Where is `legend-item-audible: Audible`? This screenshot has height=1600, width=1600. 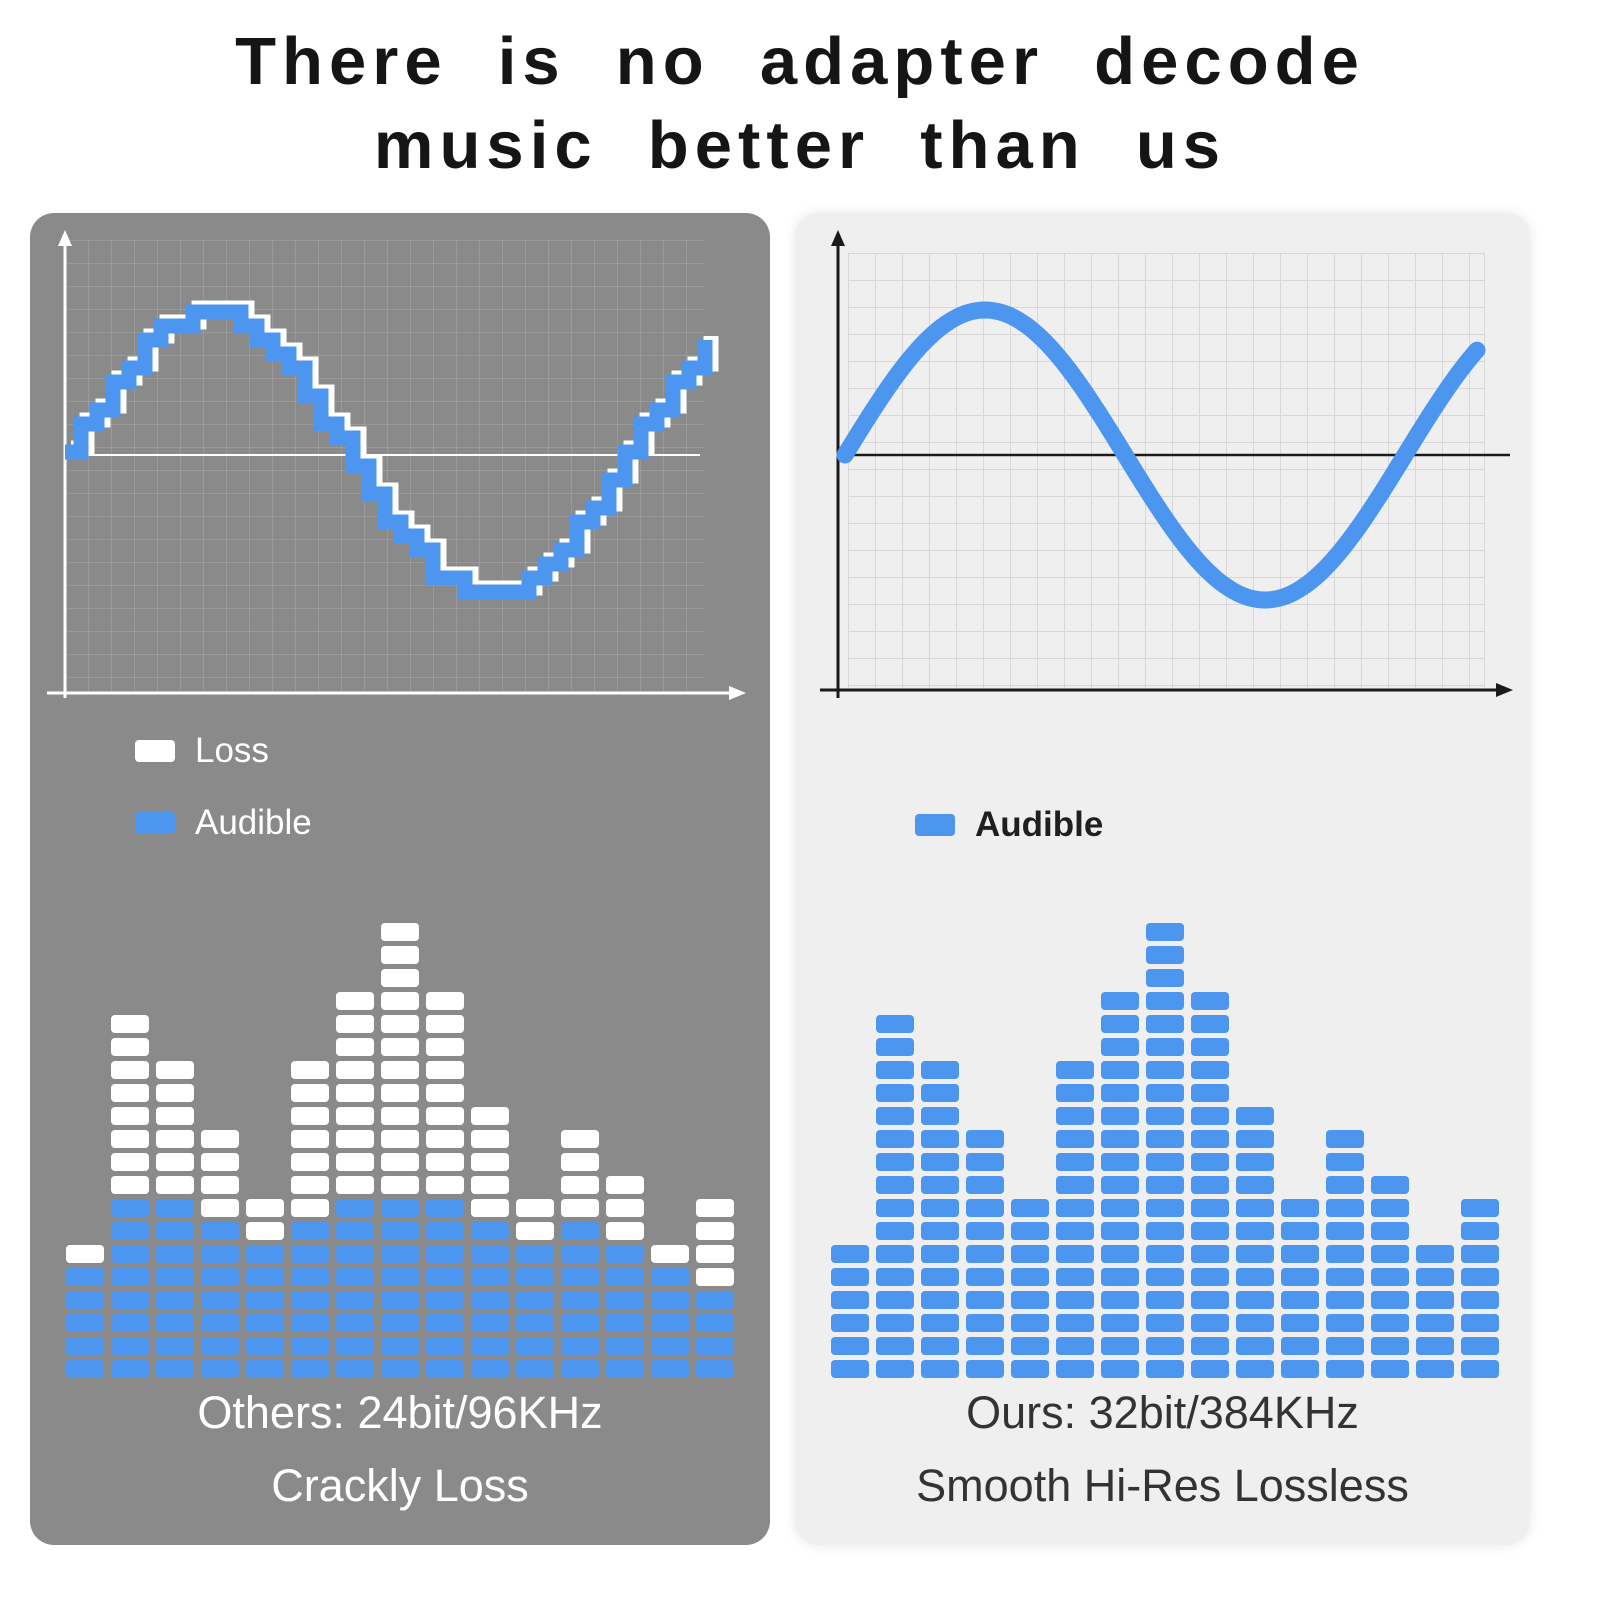
legend-item-audible: Audible is located at coordinates (1009, 825).